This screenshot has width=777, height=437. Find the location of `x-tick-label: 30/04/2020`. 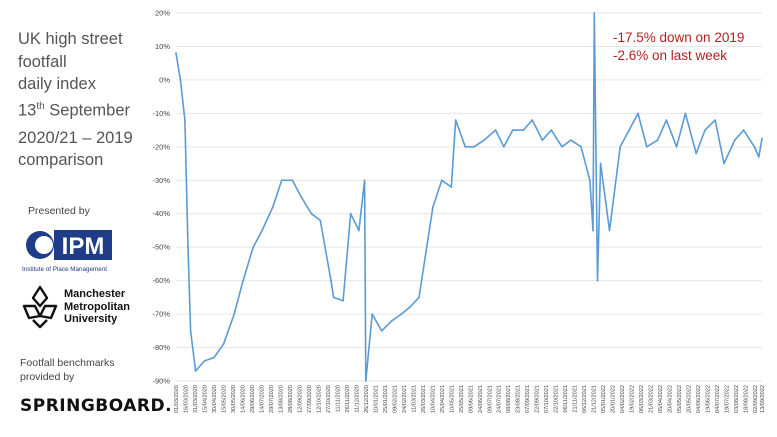

x-tick-label: 30/04/2020 is located at coordinates (215, 399).